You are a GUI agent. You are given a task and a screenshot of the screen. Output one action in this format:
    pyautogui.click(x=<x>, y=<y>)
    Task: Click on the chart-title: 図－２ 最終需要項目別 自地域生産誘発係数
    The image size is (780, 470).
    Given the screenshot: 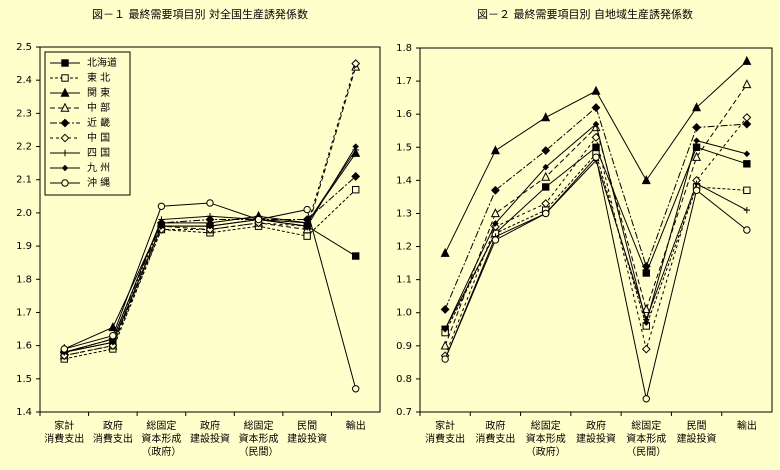 What is the action you would take?
    pyautogui.click(x=585, y=14)
    